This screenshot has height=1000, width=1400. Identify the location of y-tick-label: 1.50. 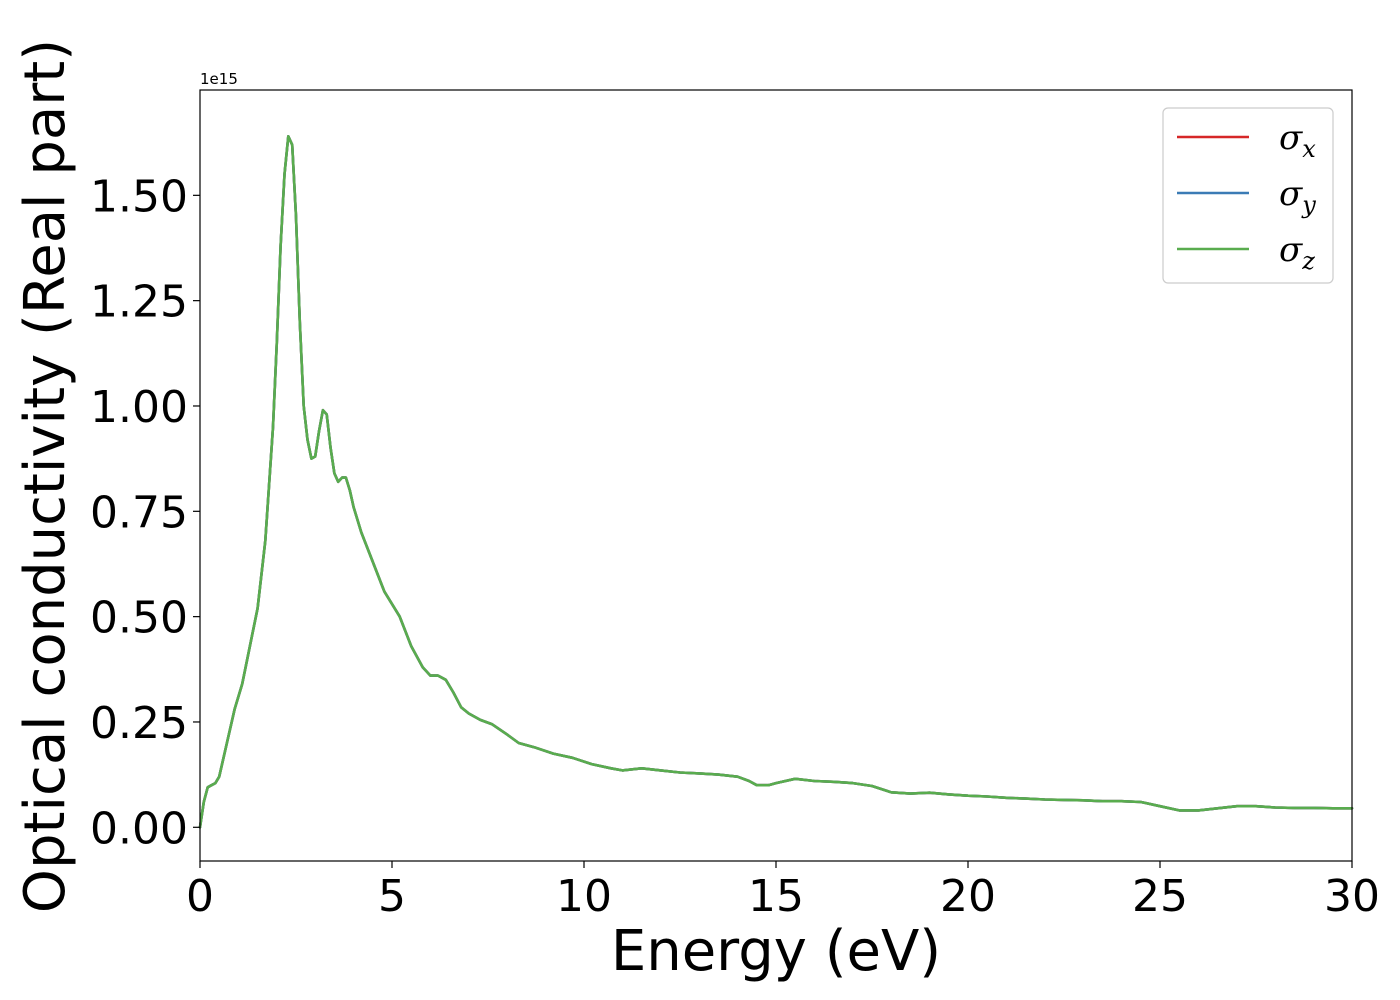
(139, 196).